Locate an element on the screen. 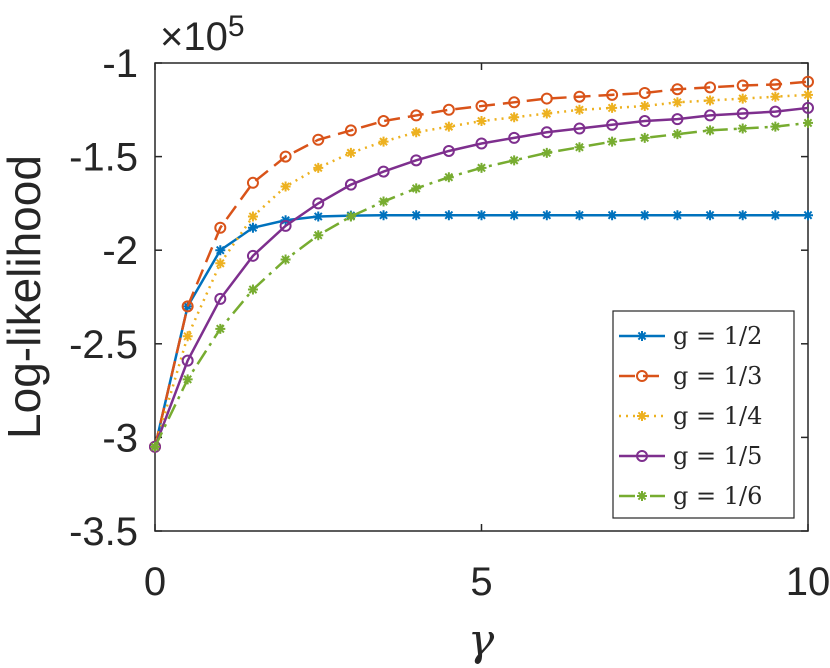  legend-label: g = 1/5 is located at coordinates (717, 456).